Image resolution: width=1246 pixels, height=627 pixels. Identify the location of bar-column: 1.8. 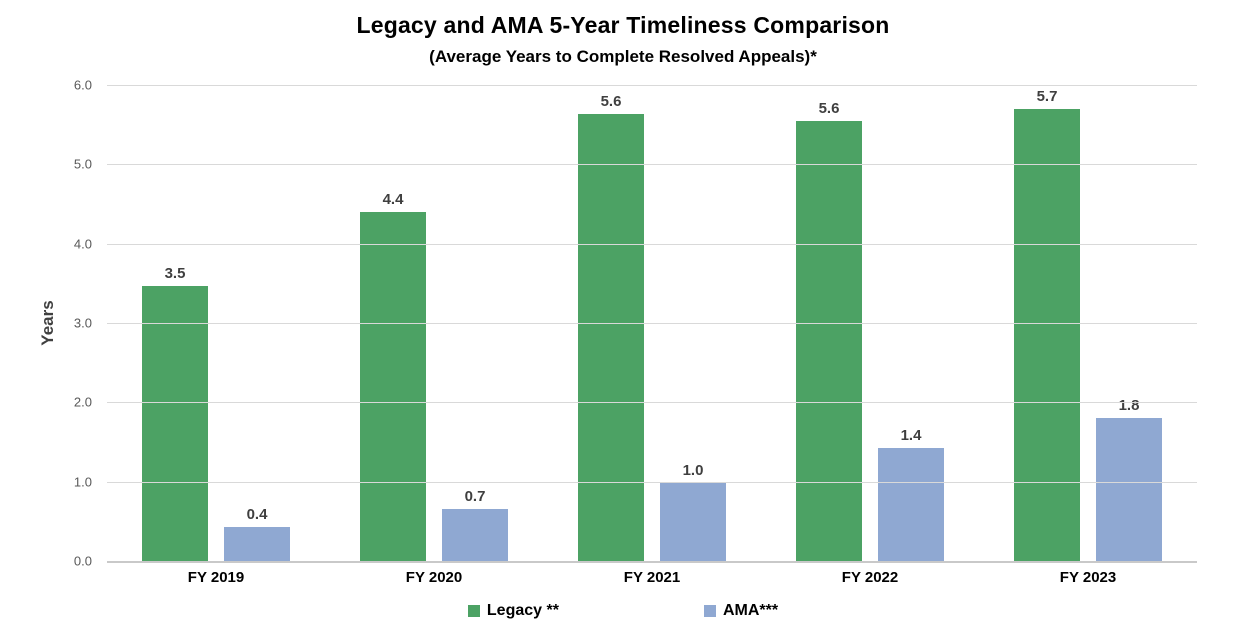
(1129, 323).